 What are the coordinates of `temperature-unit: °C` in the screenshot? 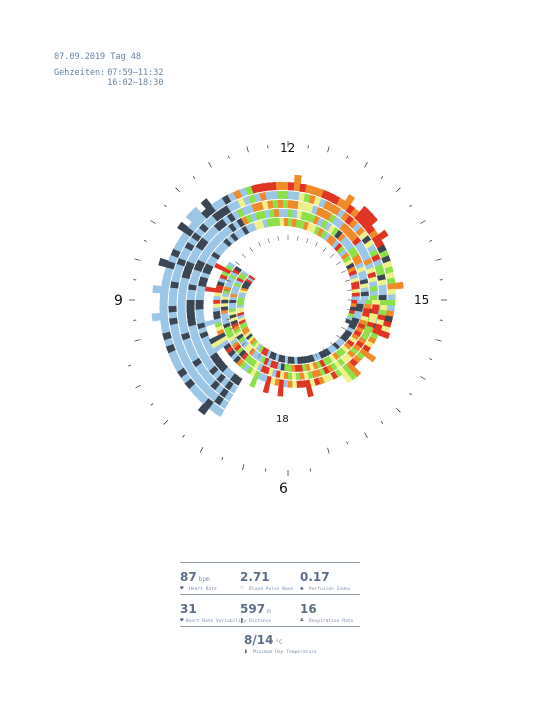 It's located at (279, 642).